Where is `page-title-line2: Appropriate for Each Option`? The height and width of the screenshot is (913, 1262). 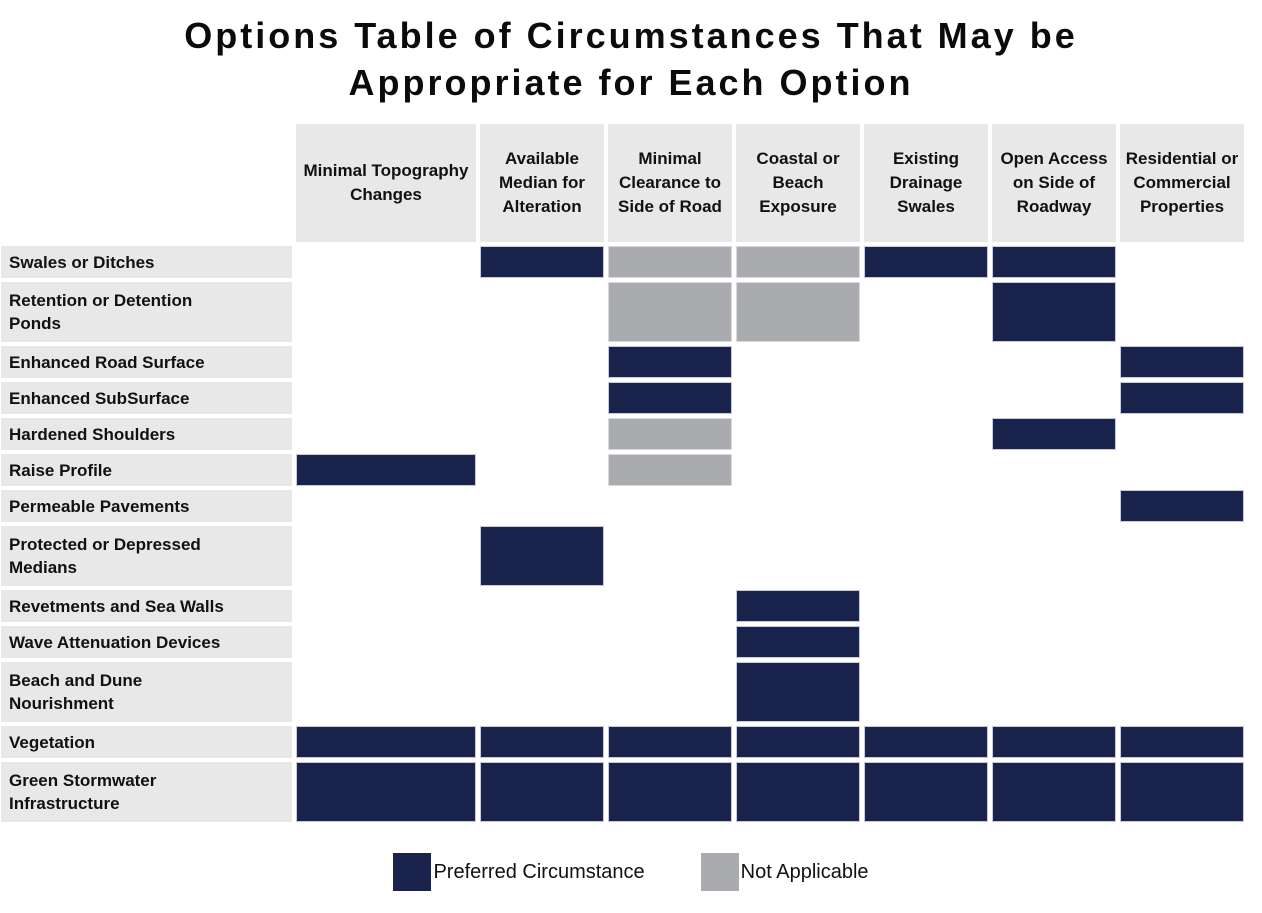 page-title-line2: Appropriate for Each Option is located at coordinates (631, 82).